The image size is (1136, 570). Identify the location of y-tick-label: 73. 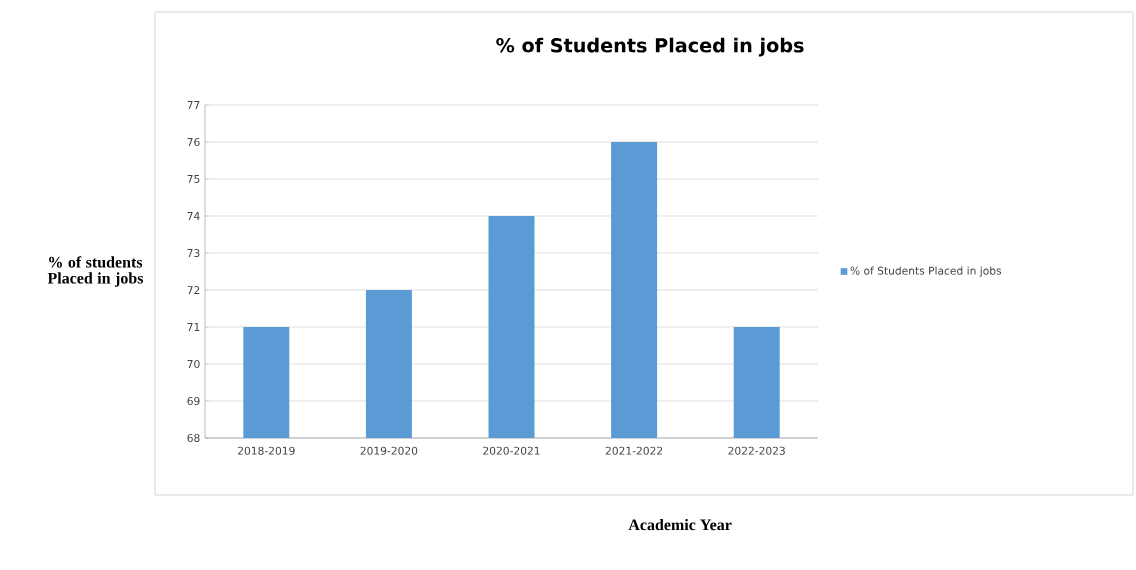
(193, 253).